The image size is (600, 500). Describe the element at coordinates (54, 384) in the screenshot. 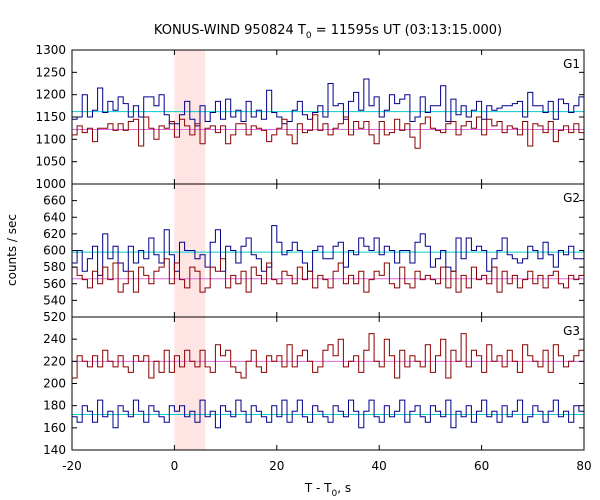

I see `y-tick-label: 200` at that location.